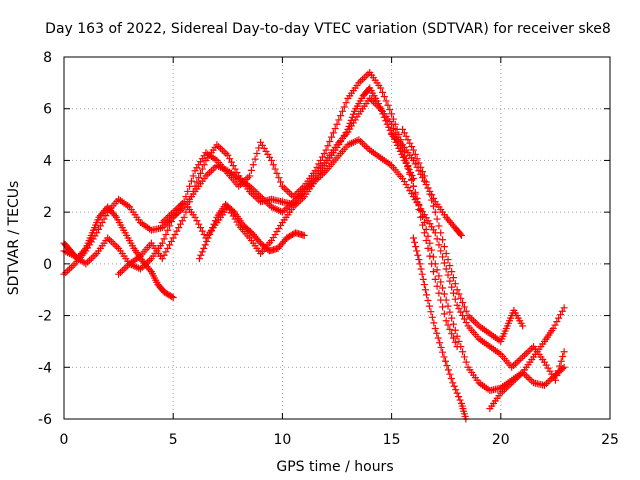 This screenshot has height=480, width=640. I want to click on y-tick-label: 6, so click(47, 110).